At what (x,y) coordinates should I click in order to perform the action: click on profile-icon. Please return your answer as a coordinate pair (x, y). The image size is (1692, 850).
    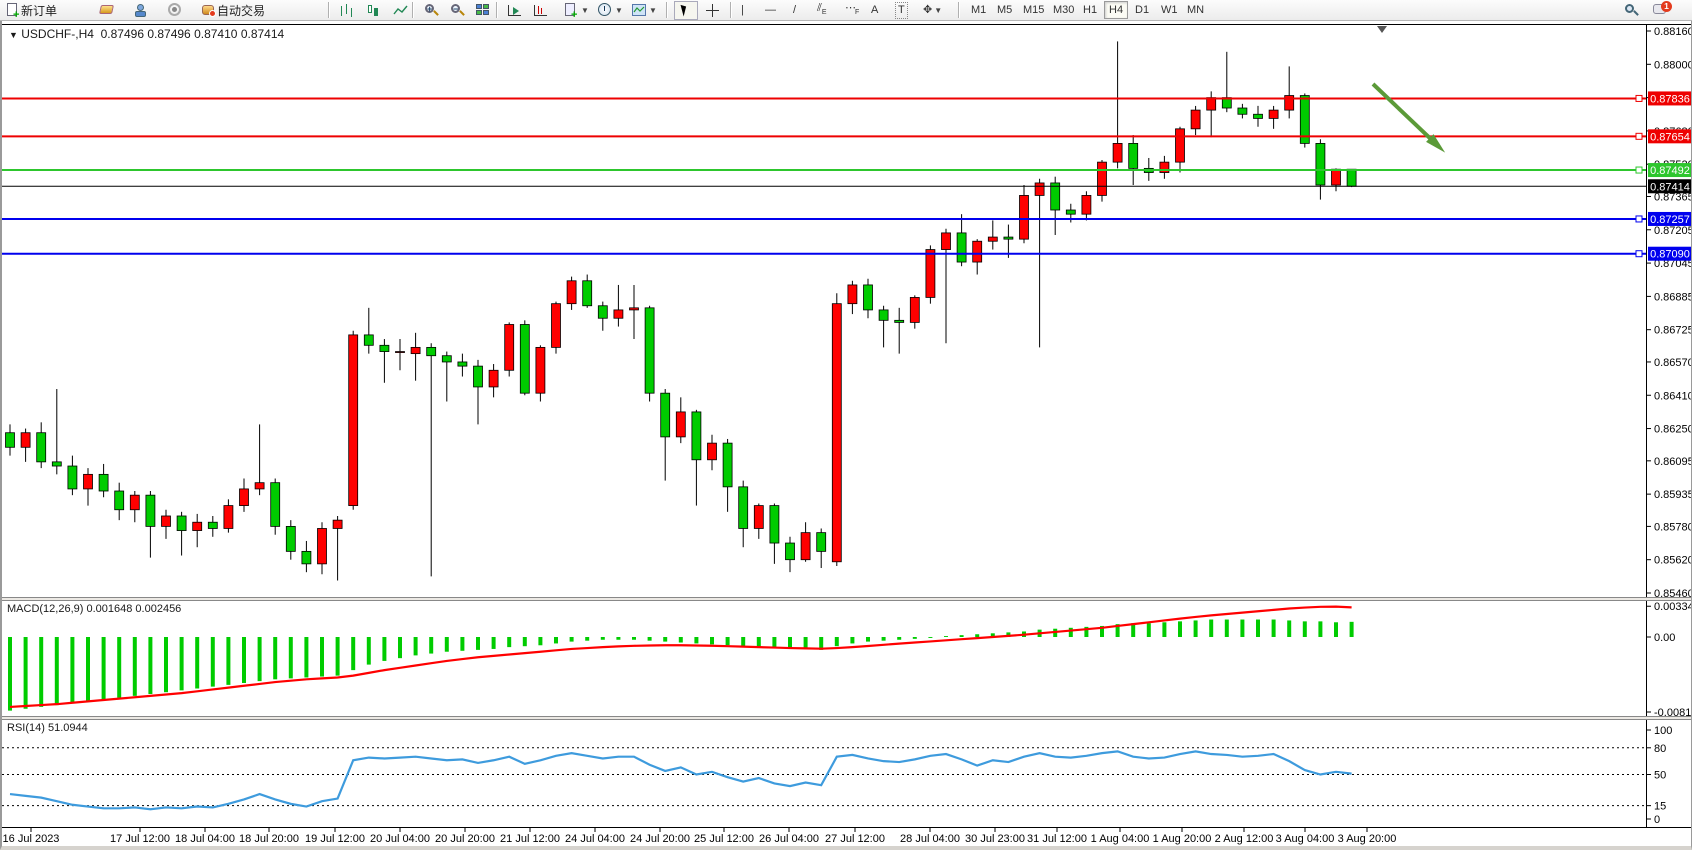
    Looking at the image, I should click on (141, 10).